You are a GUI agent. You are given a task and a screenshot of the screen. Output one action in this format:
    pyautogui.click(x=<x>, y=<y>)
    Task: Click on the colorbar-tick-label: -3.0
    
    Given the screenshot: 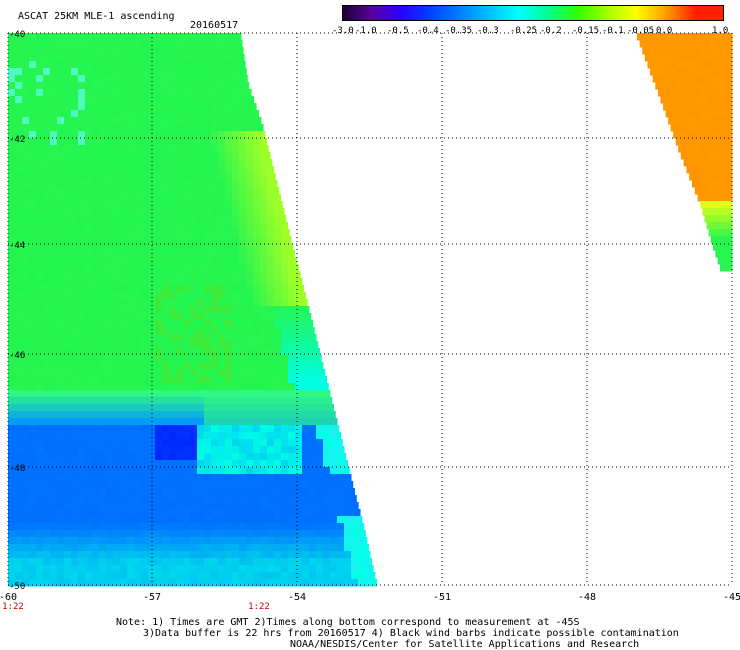 What is the action you would take?
    pyautogui.click(x=343, y=31)
    